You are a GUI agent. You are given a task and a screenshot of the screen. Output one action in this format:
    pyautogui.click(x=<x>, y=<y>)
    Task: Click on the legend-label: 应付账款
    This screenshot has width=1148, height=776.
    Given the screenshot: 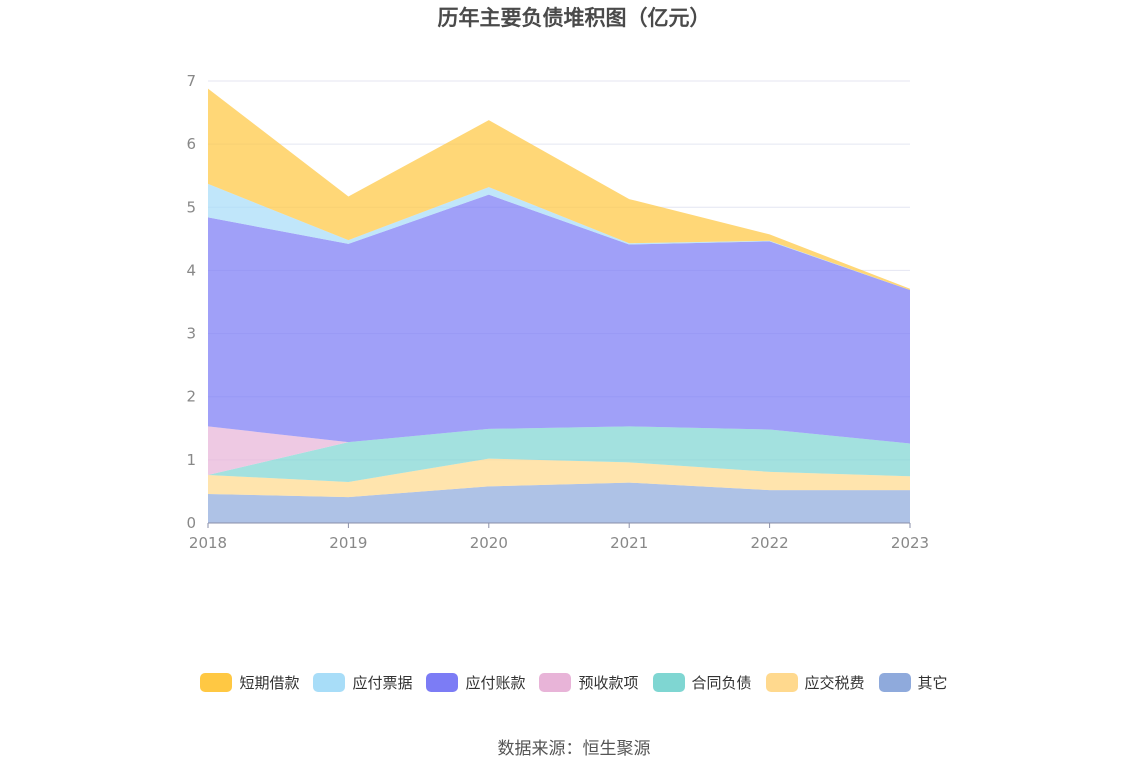 What is the action you would take?
    pyautogui.click(x=495, y=683)
    